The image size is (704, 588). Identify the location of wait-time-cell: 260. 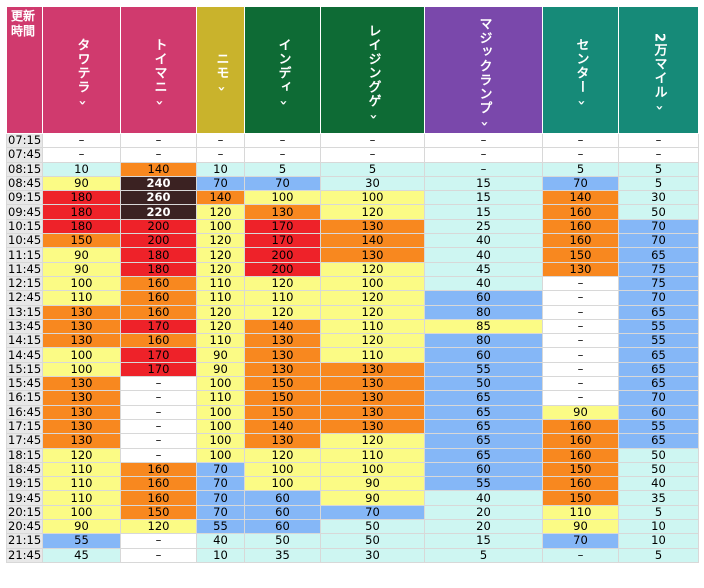
(158, 198).